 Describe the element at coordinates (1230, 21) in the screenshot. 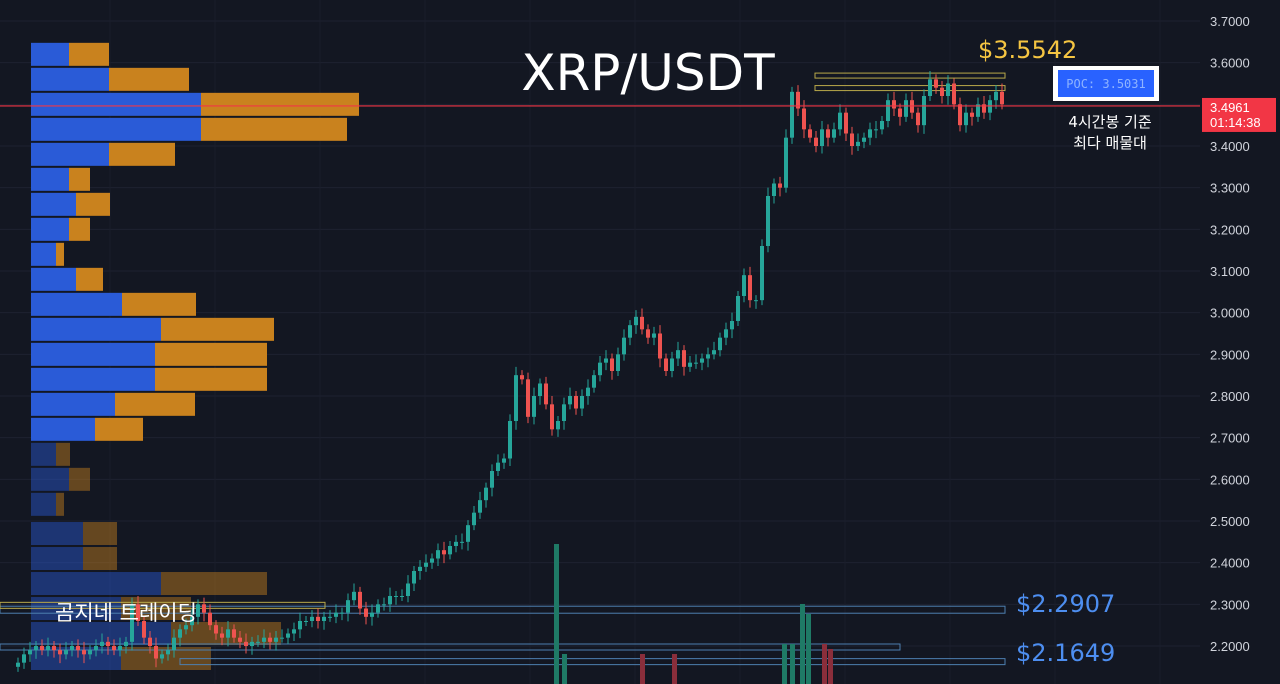

I see `price-tick-label: 3.7000` at that location.